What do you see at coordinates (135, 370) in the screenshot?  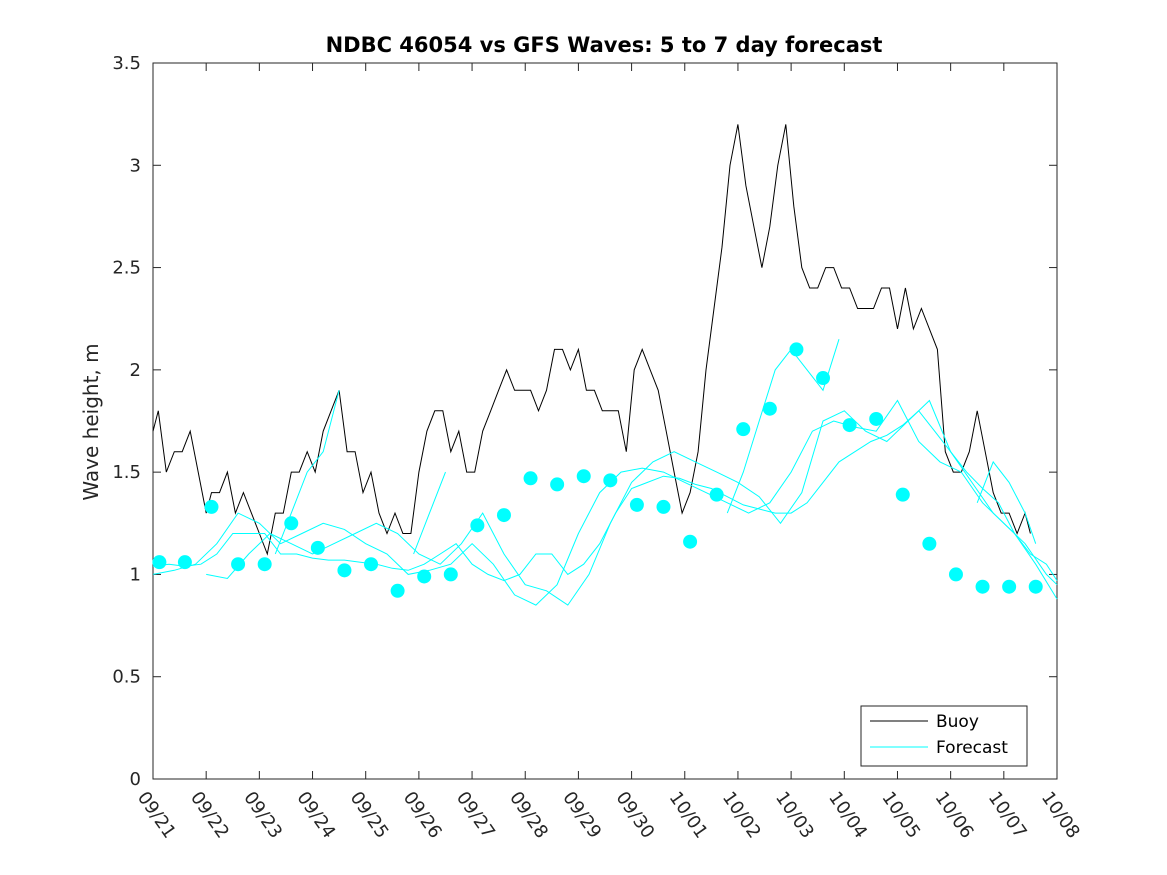 I see `y-tick-label: 2` at bounding box center [135, 370].